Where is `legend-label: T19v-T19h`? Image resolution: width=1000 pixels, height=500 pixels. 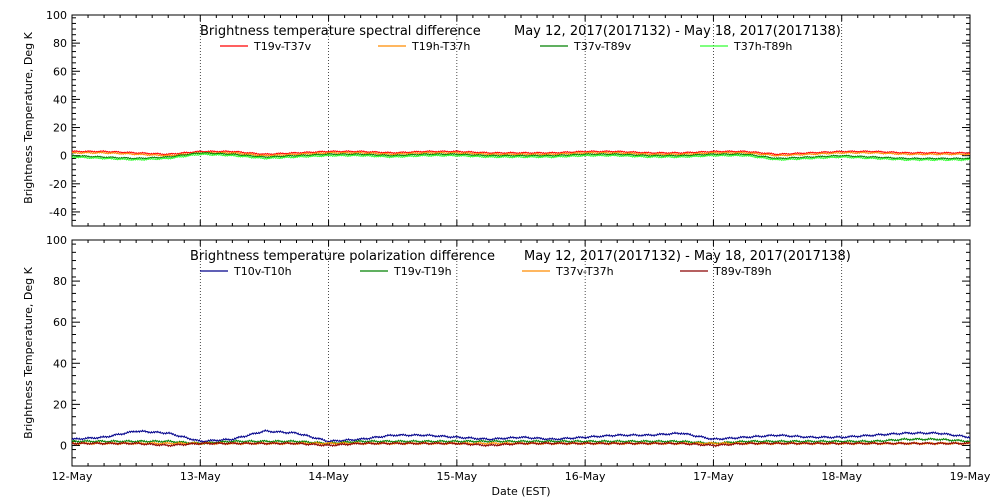 legend-label: T19v-T19h is located at coordinates (422, 271).